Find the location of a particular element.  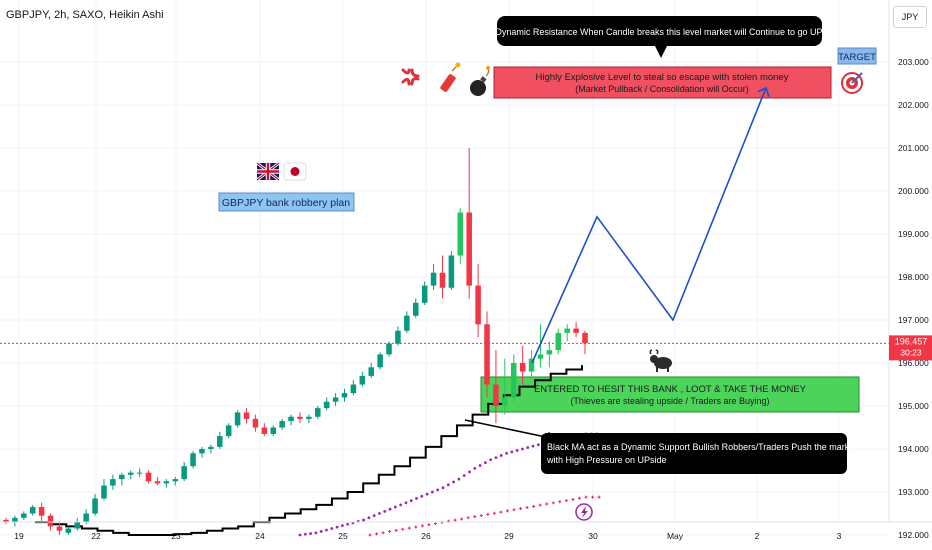

projection-line is located at coordinates (649, 225).